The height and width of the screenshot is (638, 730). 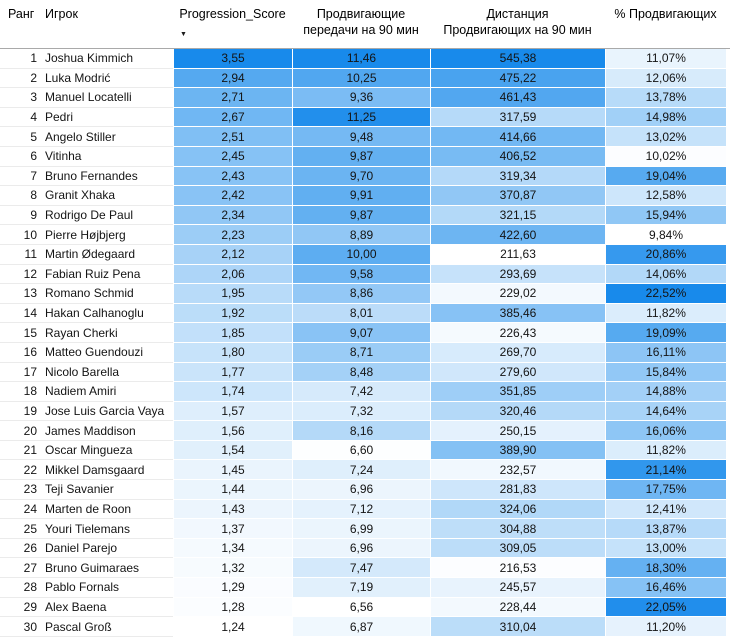 I want to click on pct-cell: 18,30%, so click(x=665, y=568).